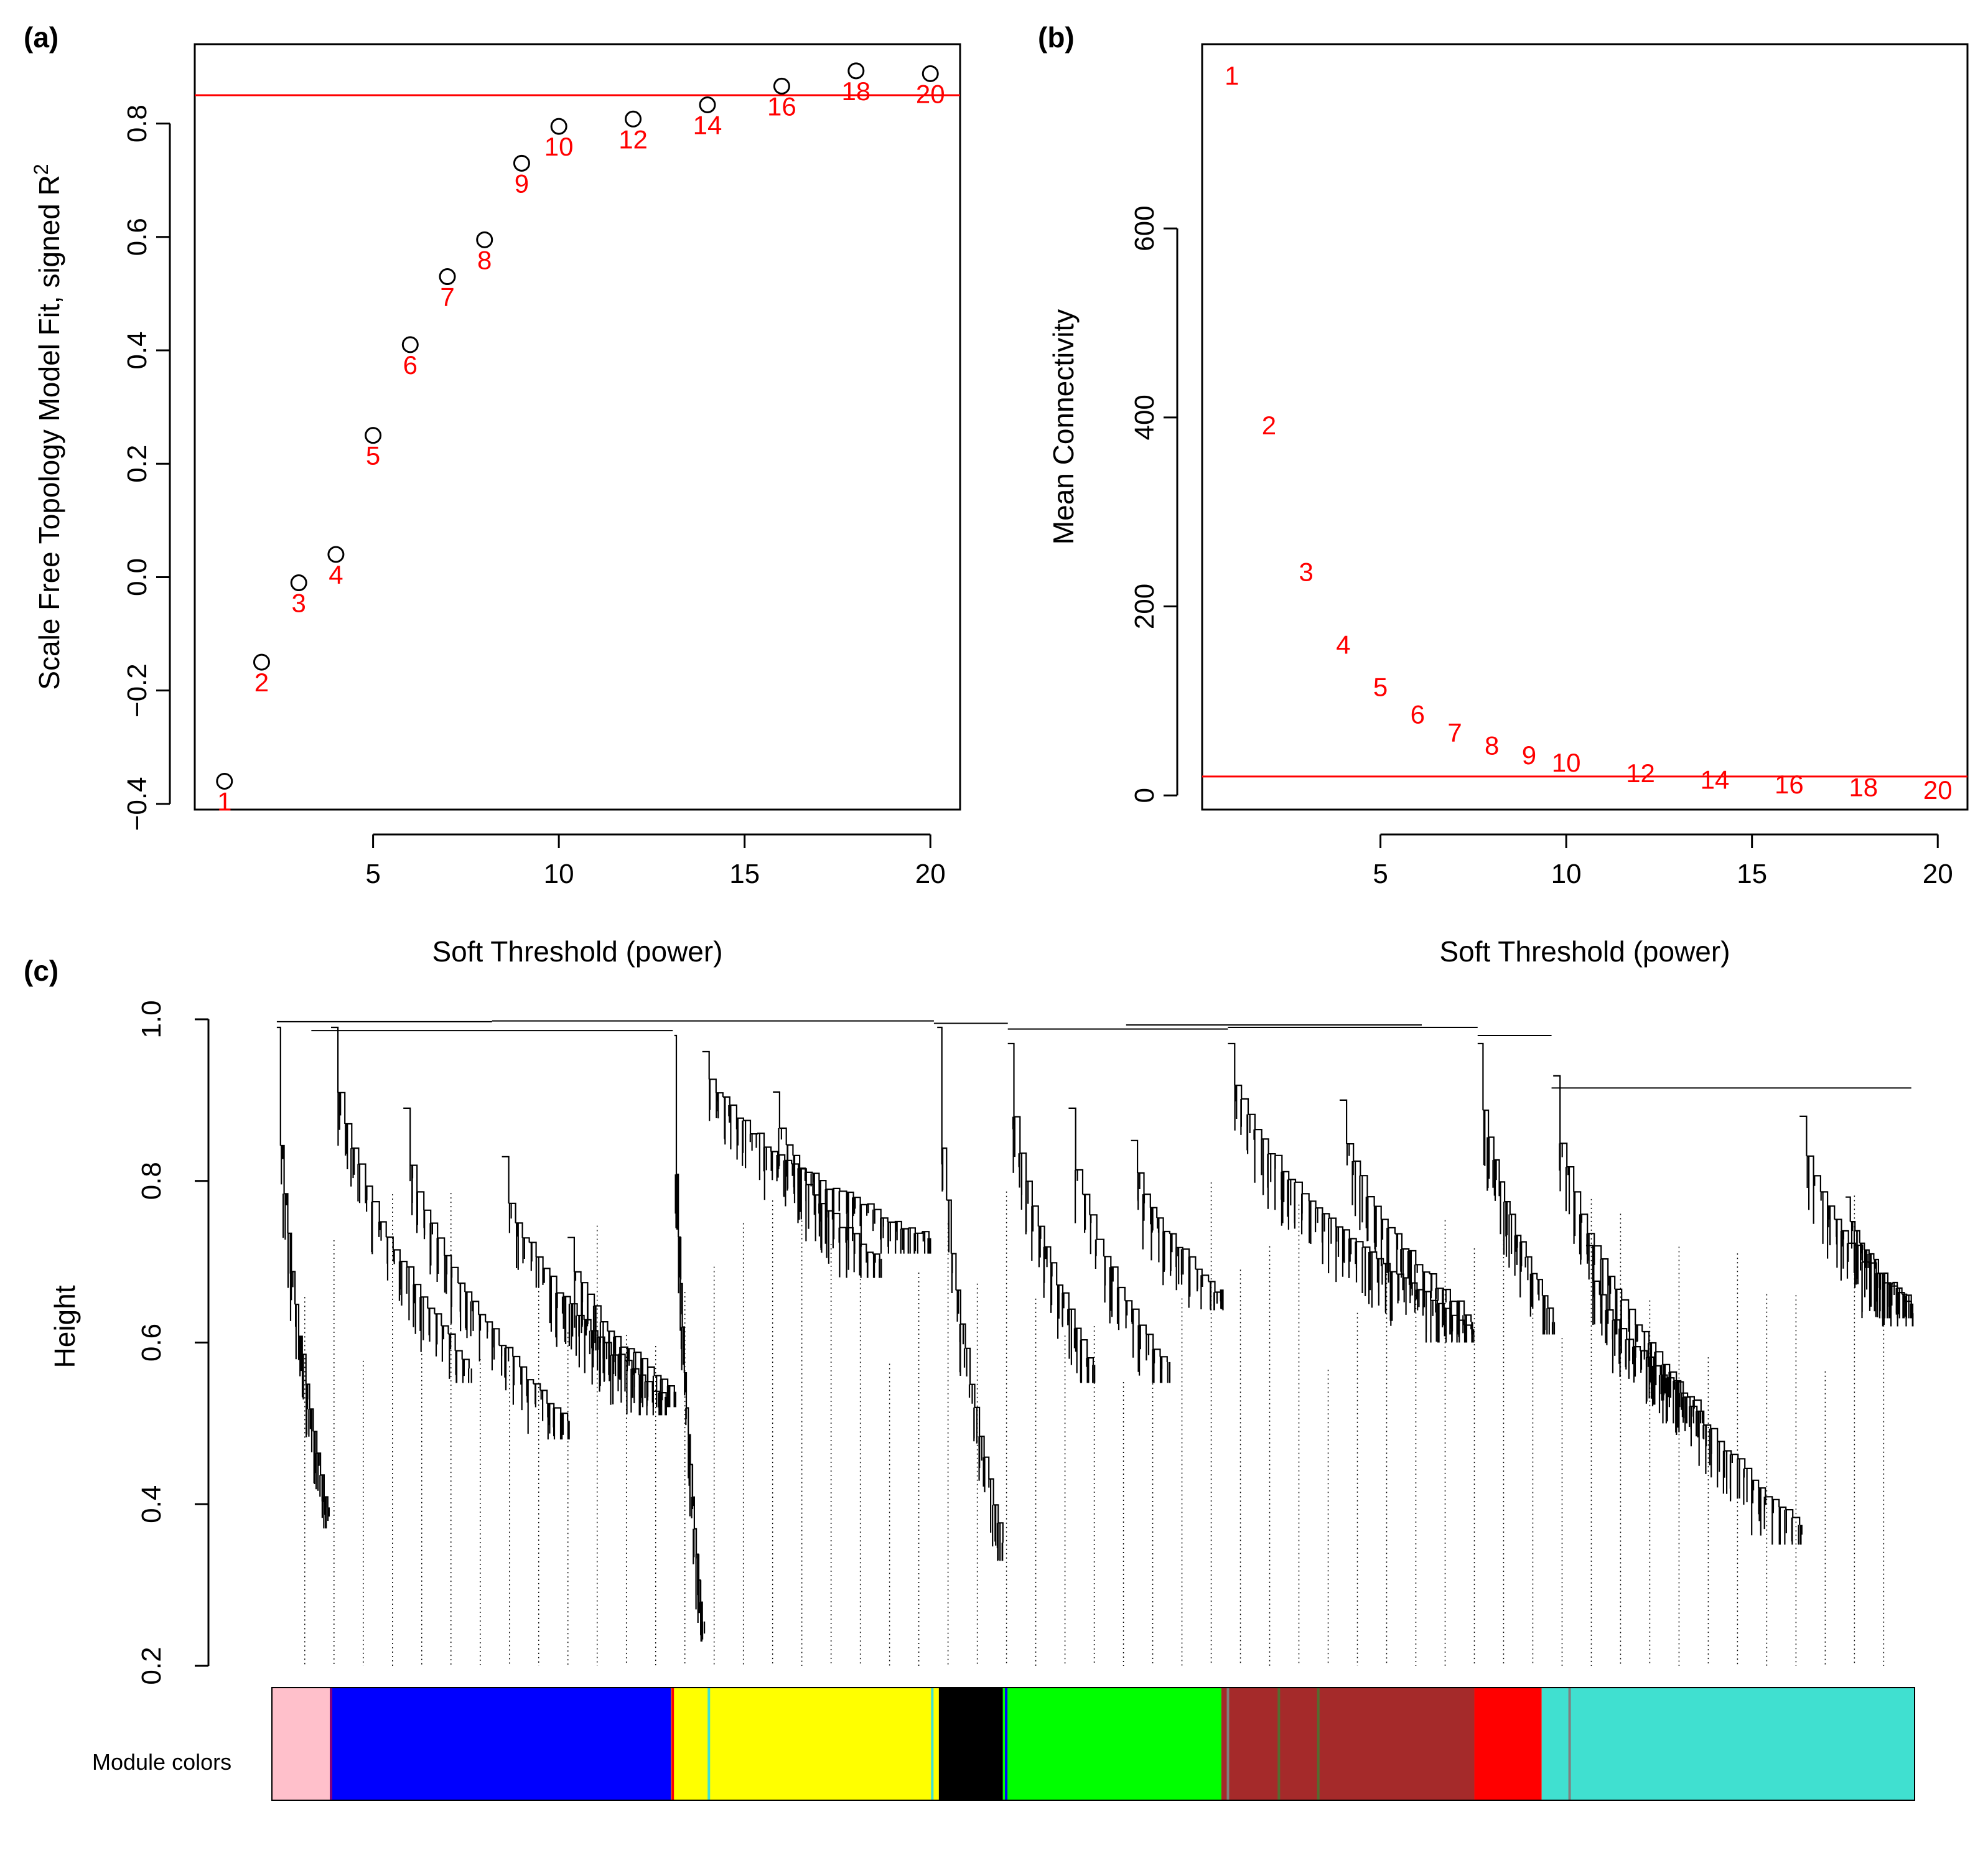  Describe the element at coordinates (41, 170) in the screenshot. I see `panel-a-y-axis-title-sup: 2` at that location.